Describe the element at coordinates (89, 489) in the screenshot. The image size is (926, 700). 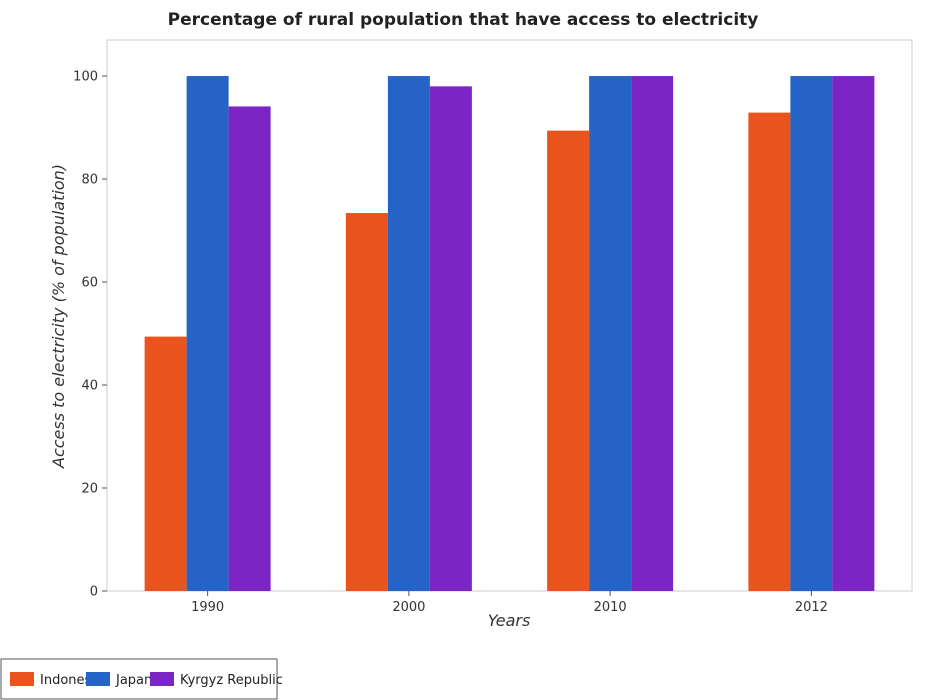
I see `y-tick-label-1: 20` at that location.